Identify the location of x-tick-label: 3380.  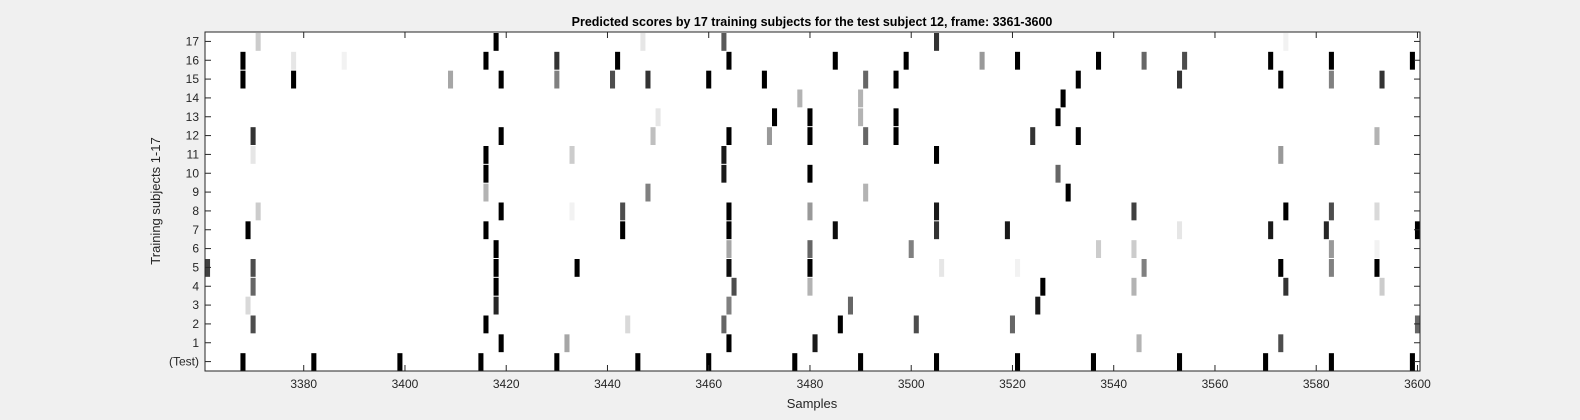
(303, 384).